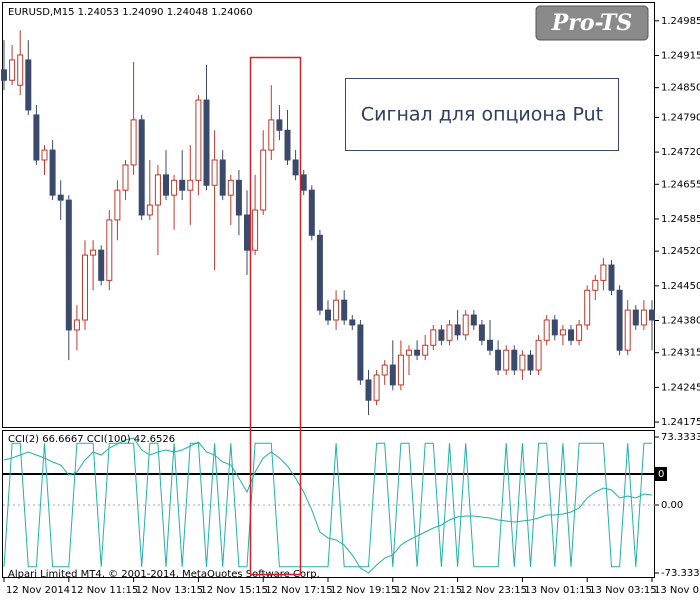  What do you see at coordinates (38, 590) in the screenshot?
I see `x-tick-label: 12 Nov 2014` at bounding box center [38, 590].